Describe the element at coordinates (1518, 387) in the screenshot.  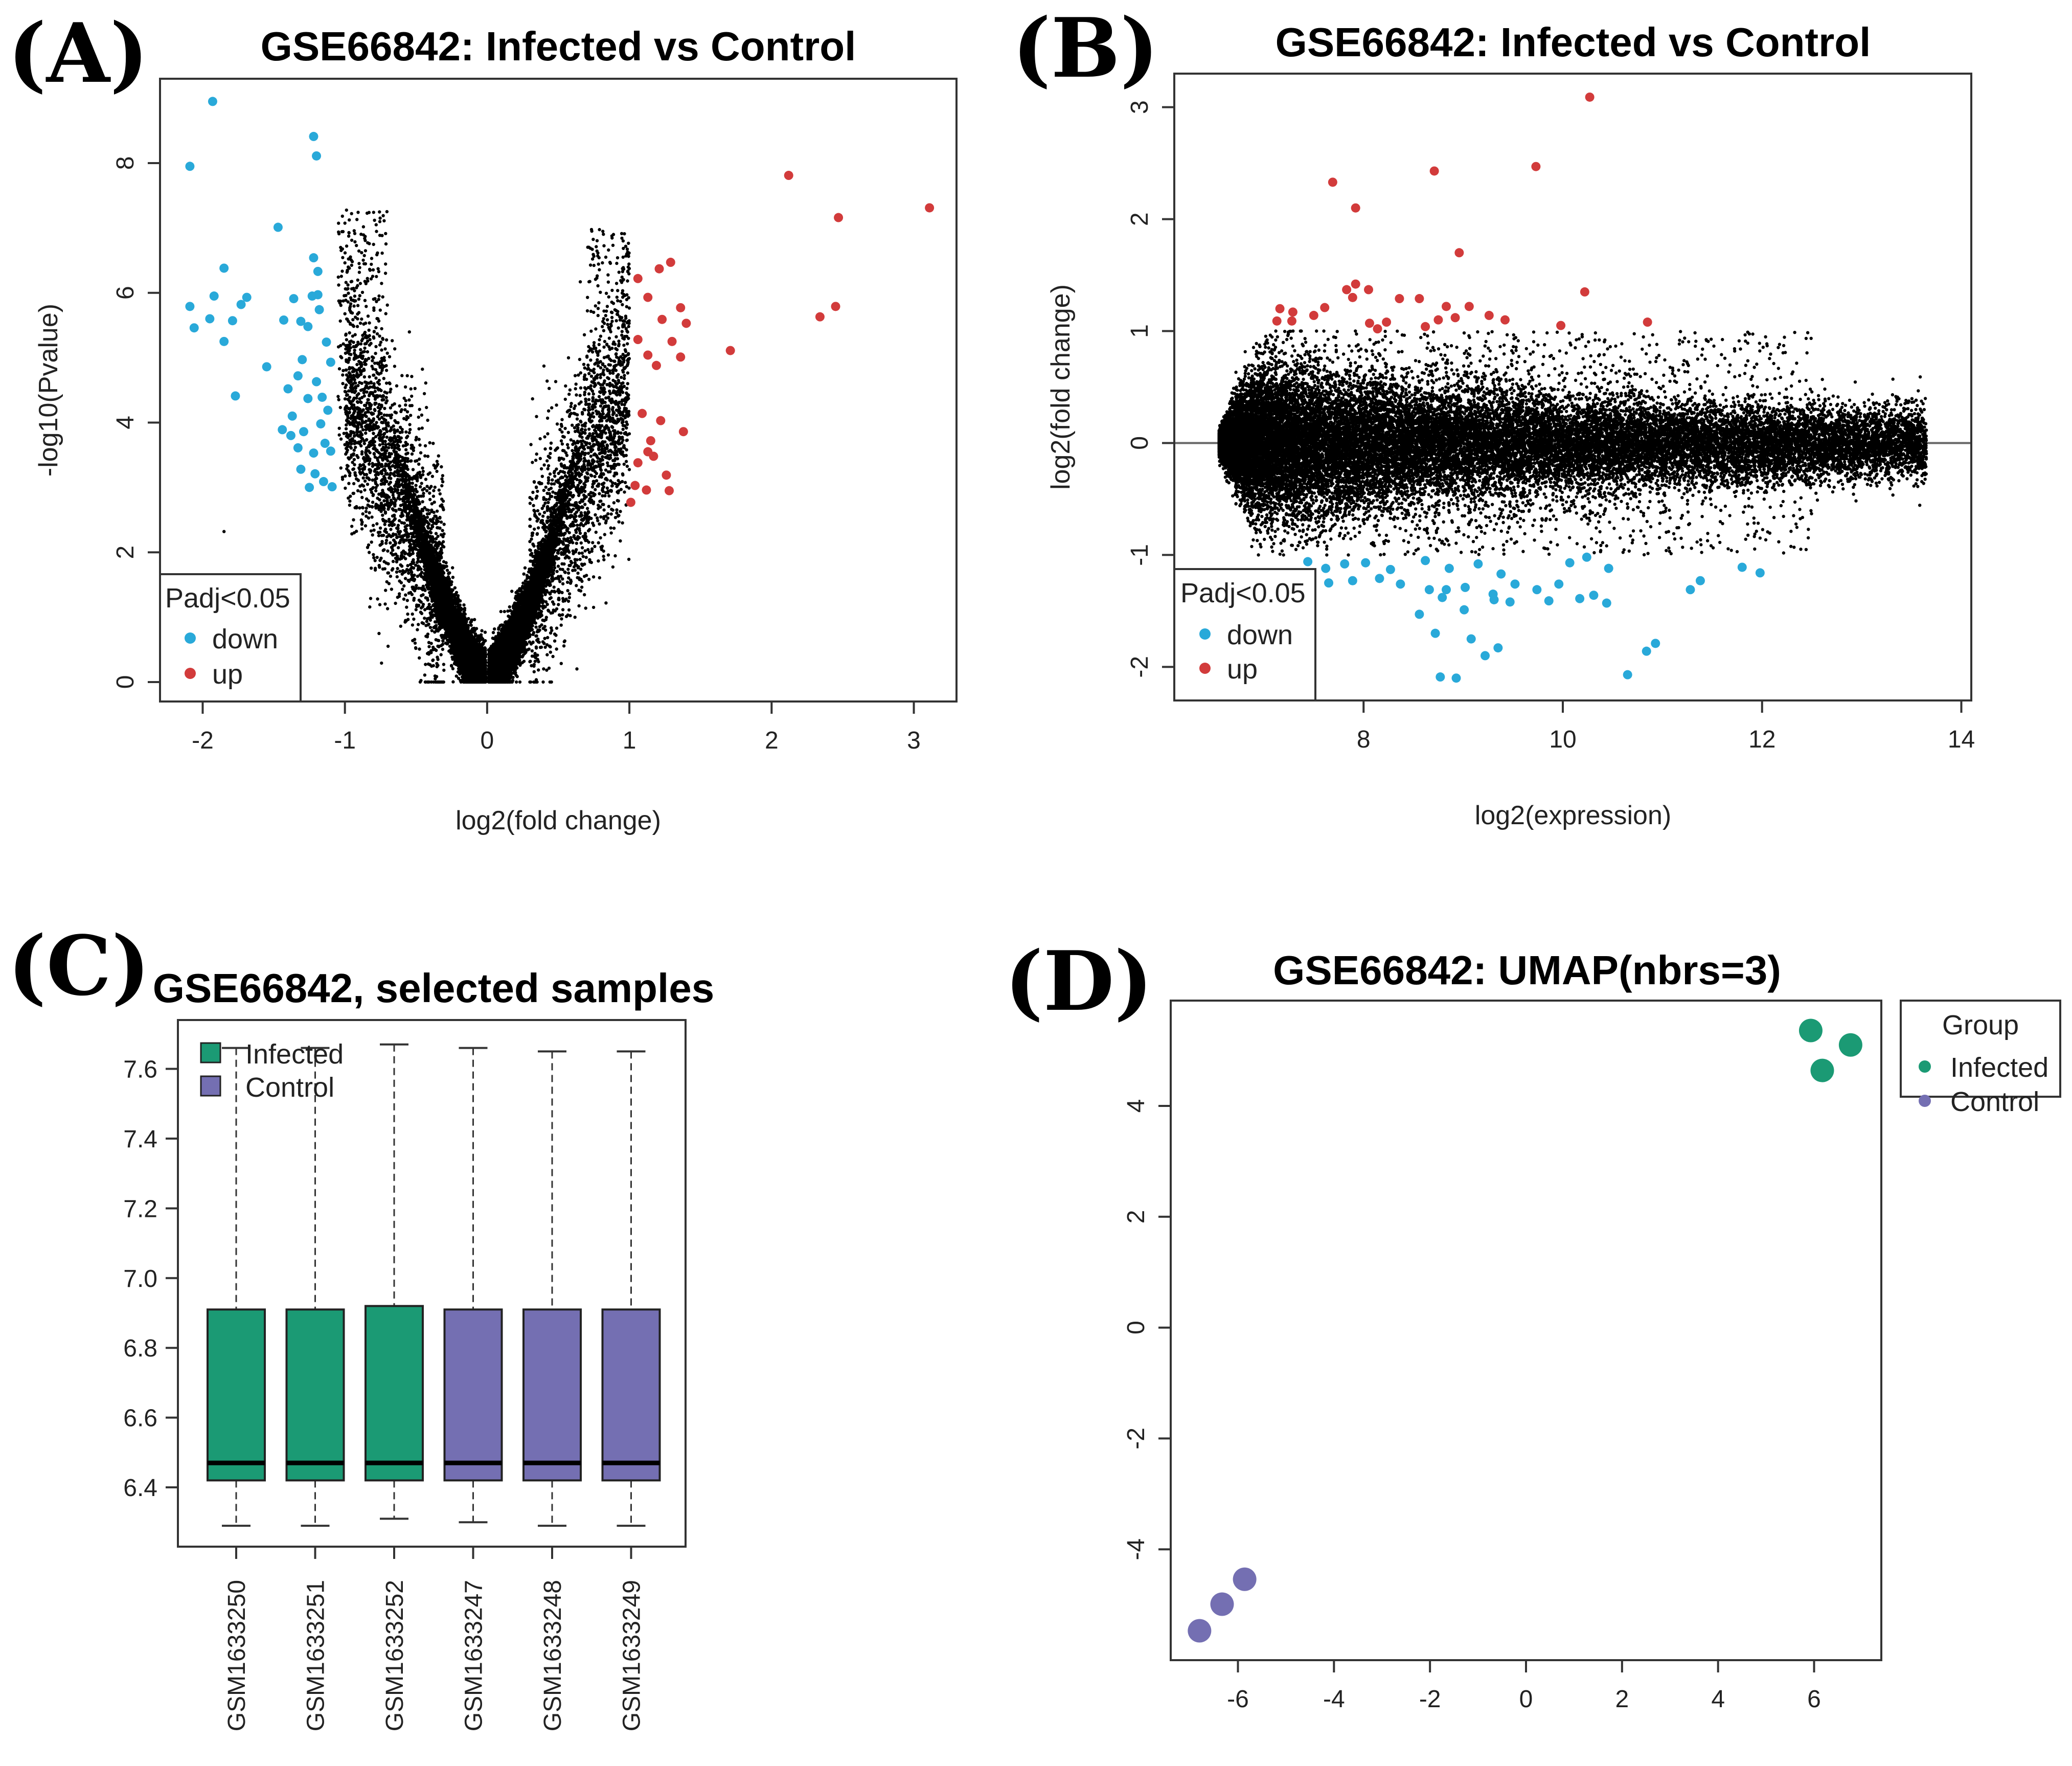
I see `panel-b-marks` at that location.